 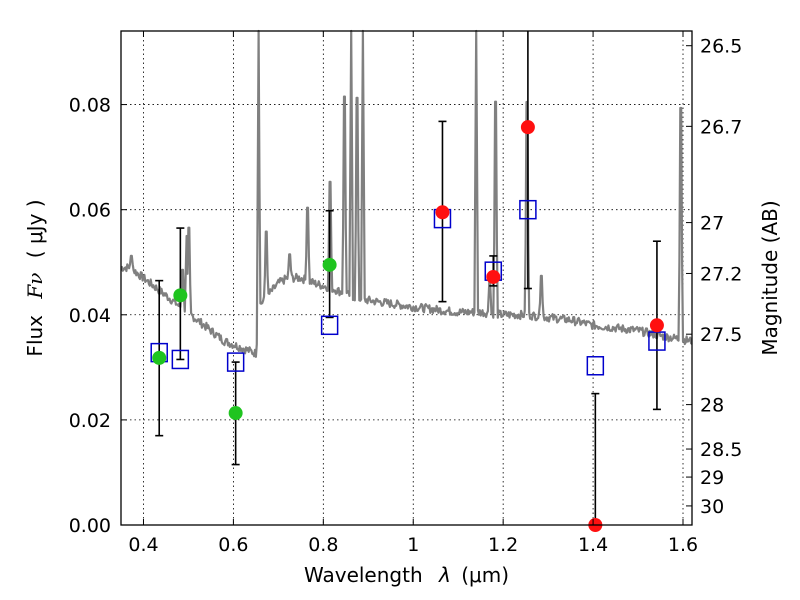 I want to click on y2-tick-label: 30, so click(x=712, y=507).